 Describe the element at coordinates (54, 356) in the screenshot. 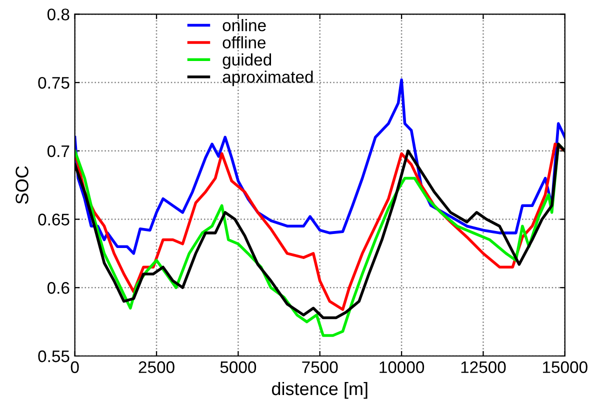

I see `y-tick-label: 0.55` at that location.